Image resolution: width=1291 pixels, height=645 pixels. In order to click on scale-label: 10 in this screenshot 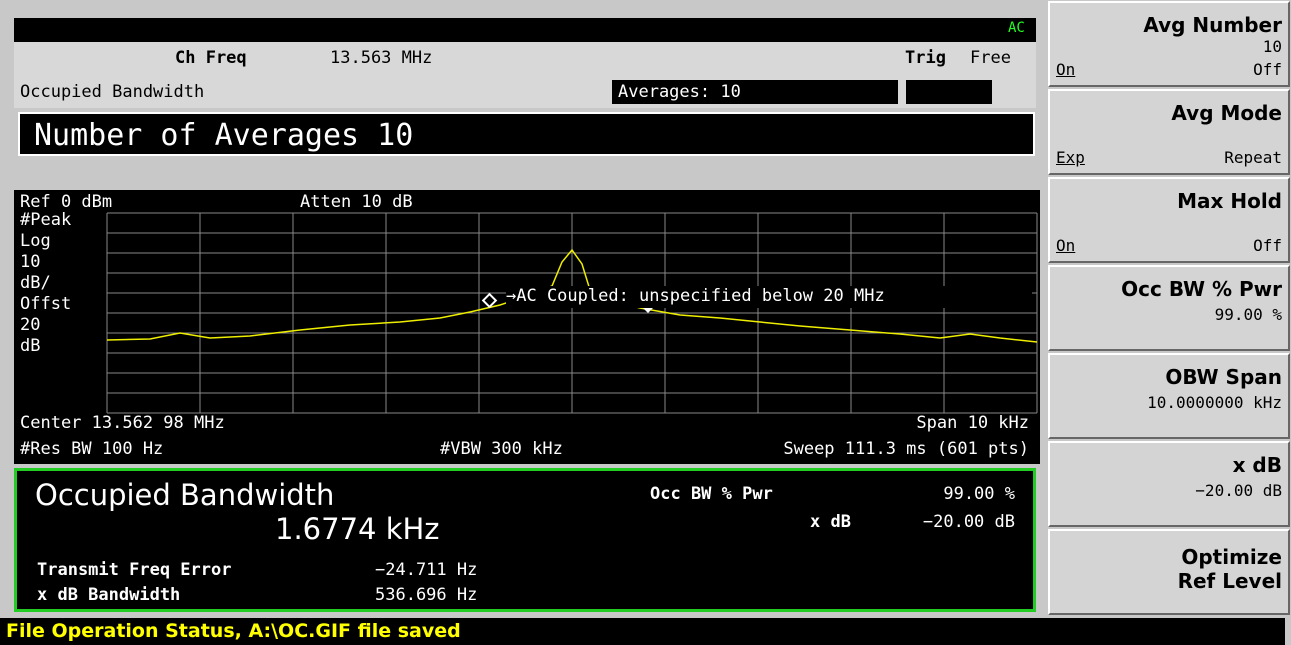, I will do `click(30, 262)`.